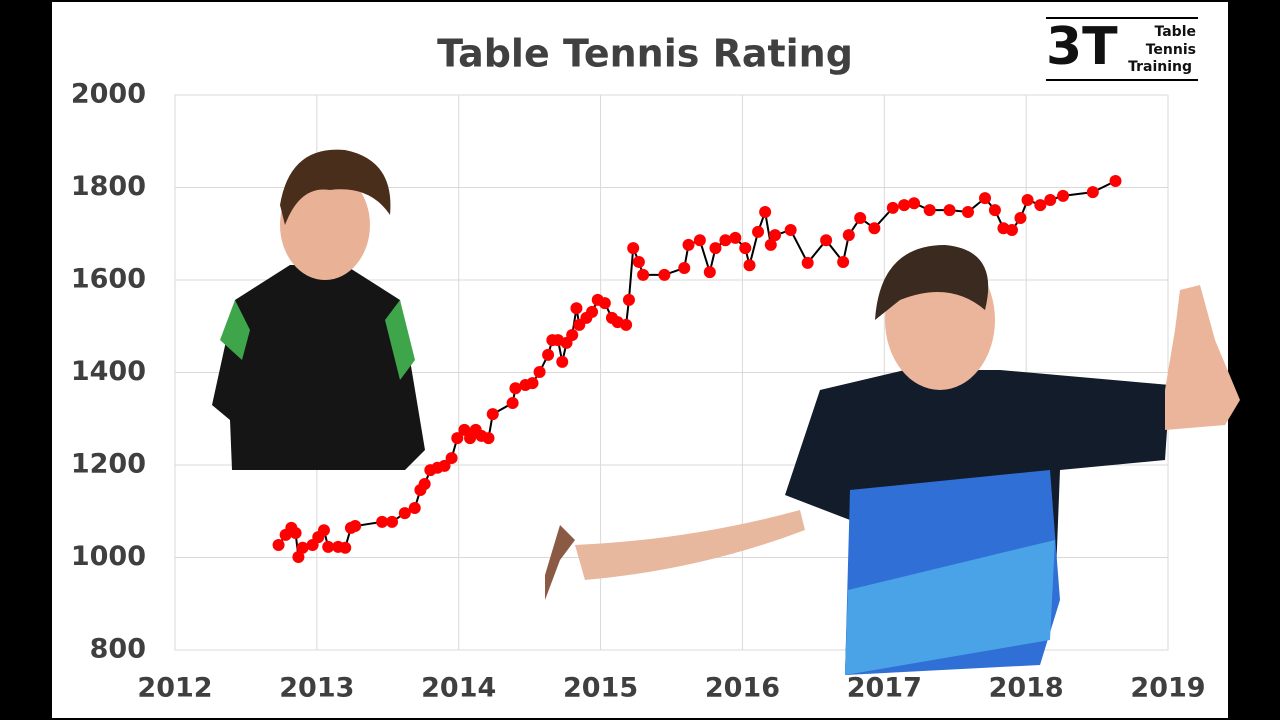 The height and width of the screenshot is (720, 1280). What do you see at coordinates (1082, 47) in the screenshot?
I see `logo-mark: 3T` at bounding box center [1082, 47].